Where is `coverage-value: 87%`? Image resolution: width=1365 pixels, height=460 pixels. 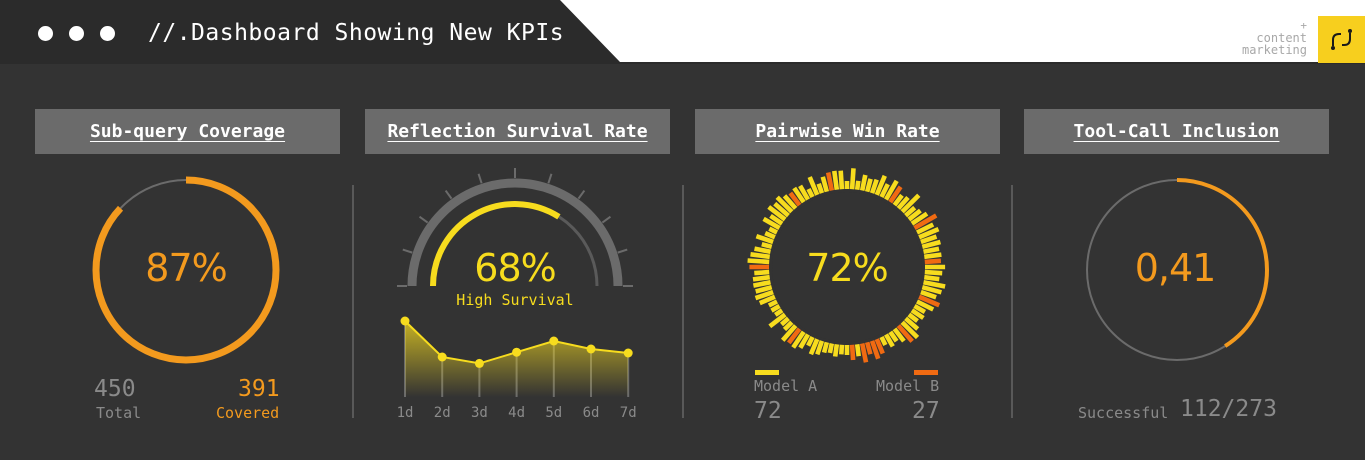
coverage-value: 87% is located at coordinates (186, 268).